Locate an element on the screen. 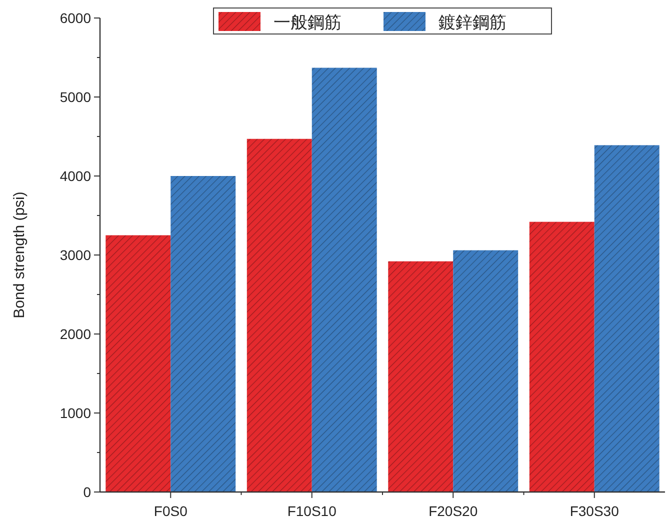 The image size is (668, 525). x-tick-label: F10S10 is located at coordinates (312, 511).